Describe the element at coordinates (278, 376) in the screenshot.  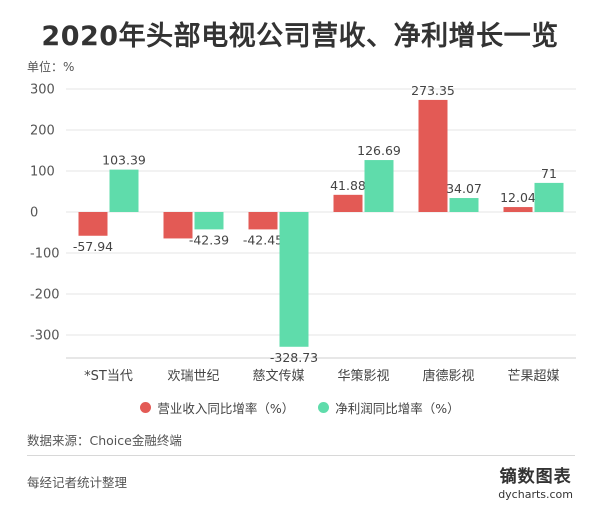
I see `x-tick-label: 慈文传媒` at that location.